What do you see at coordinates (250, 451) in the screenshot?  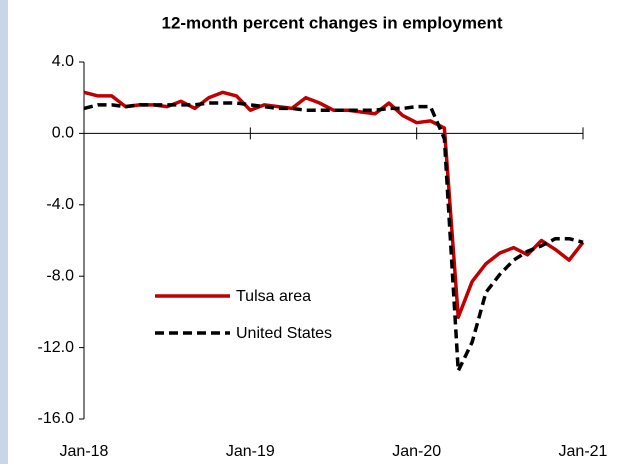 I see `x-tick-label: Jan-19` at bounding box center [250, 451].